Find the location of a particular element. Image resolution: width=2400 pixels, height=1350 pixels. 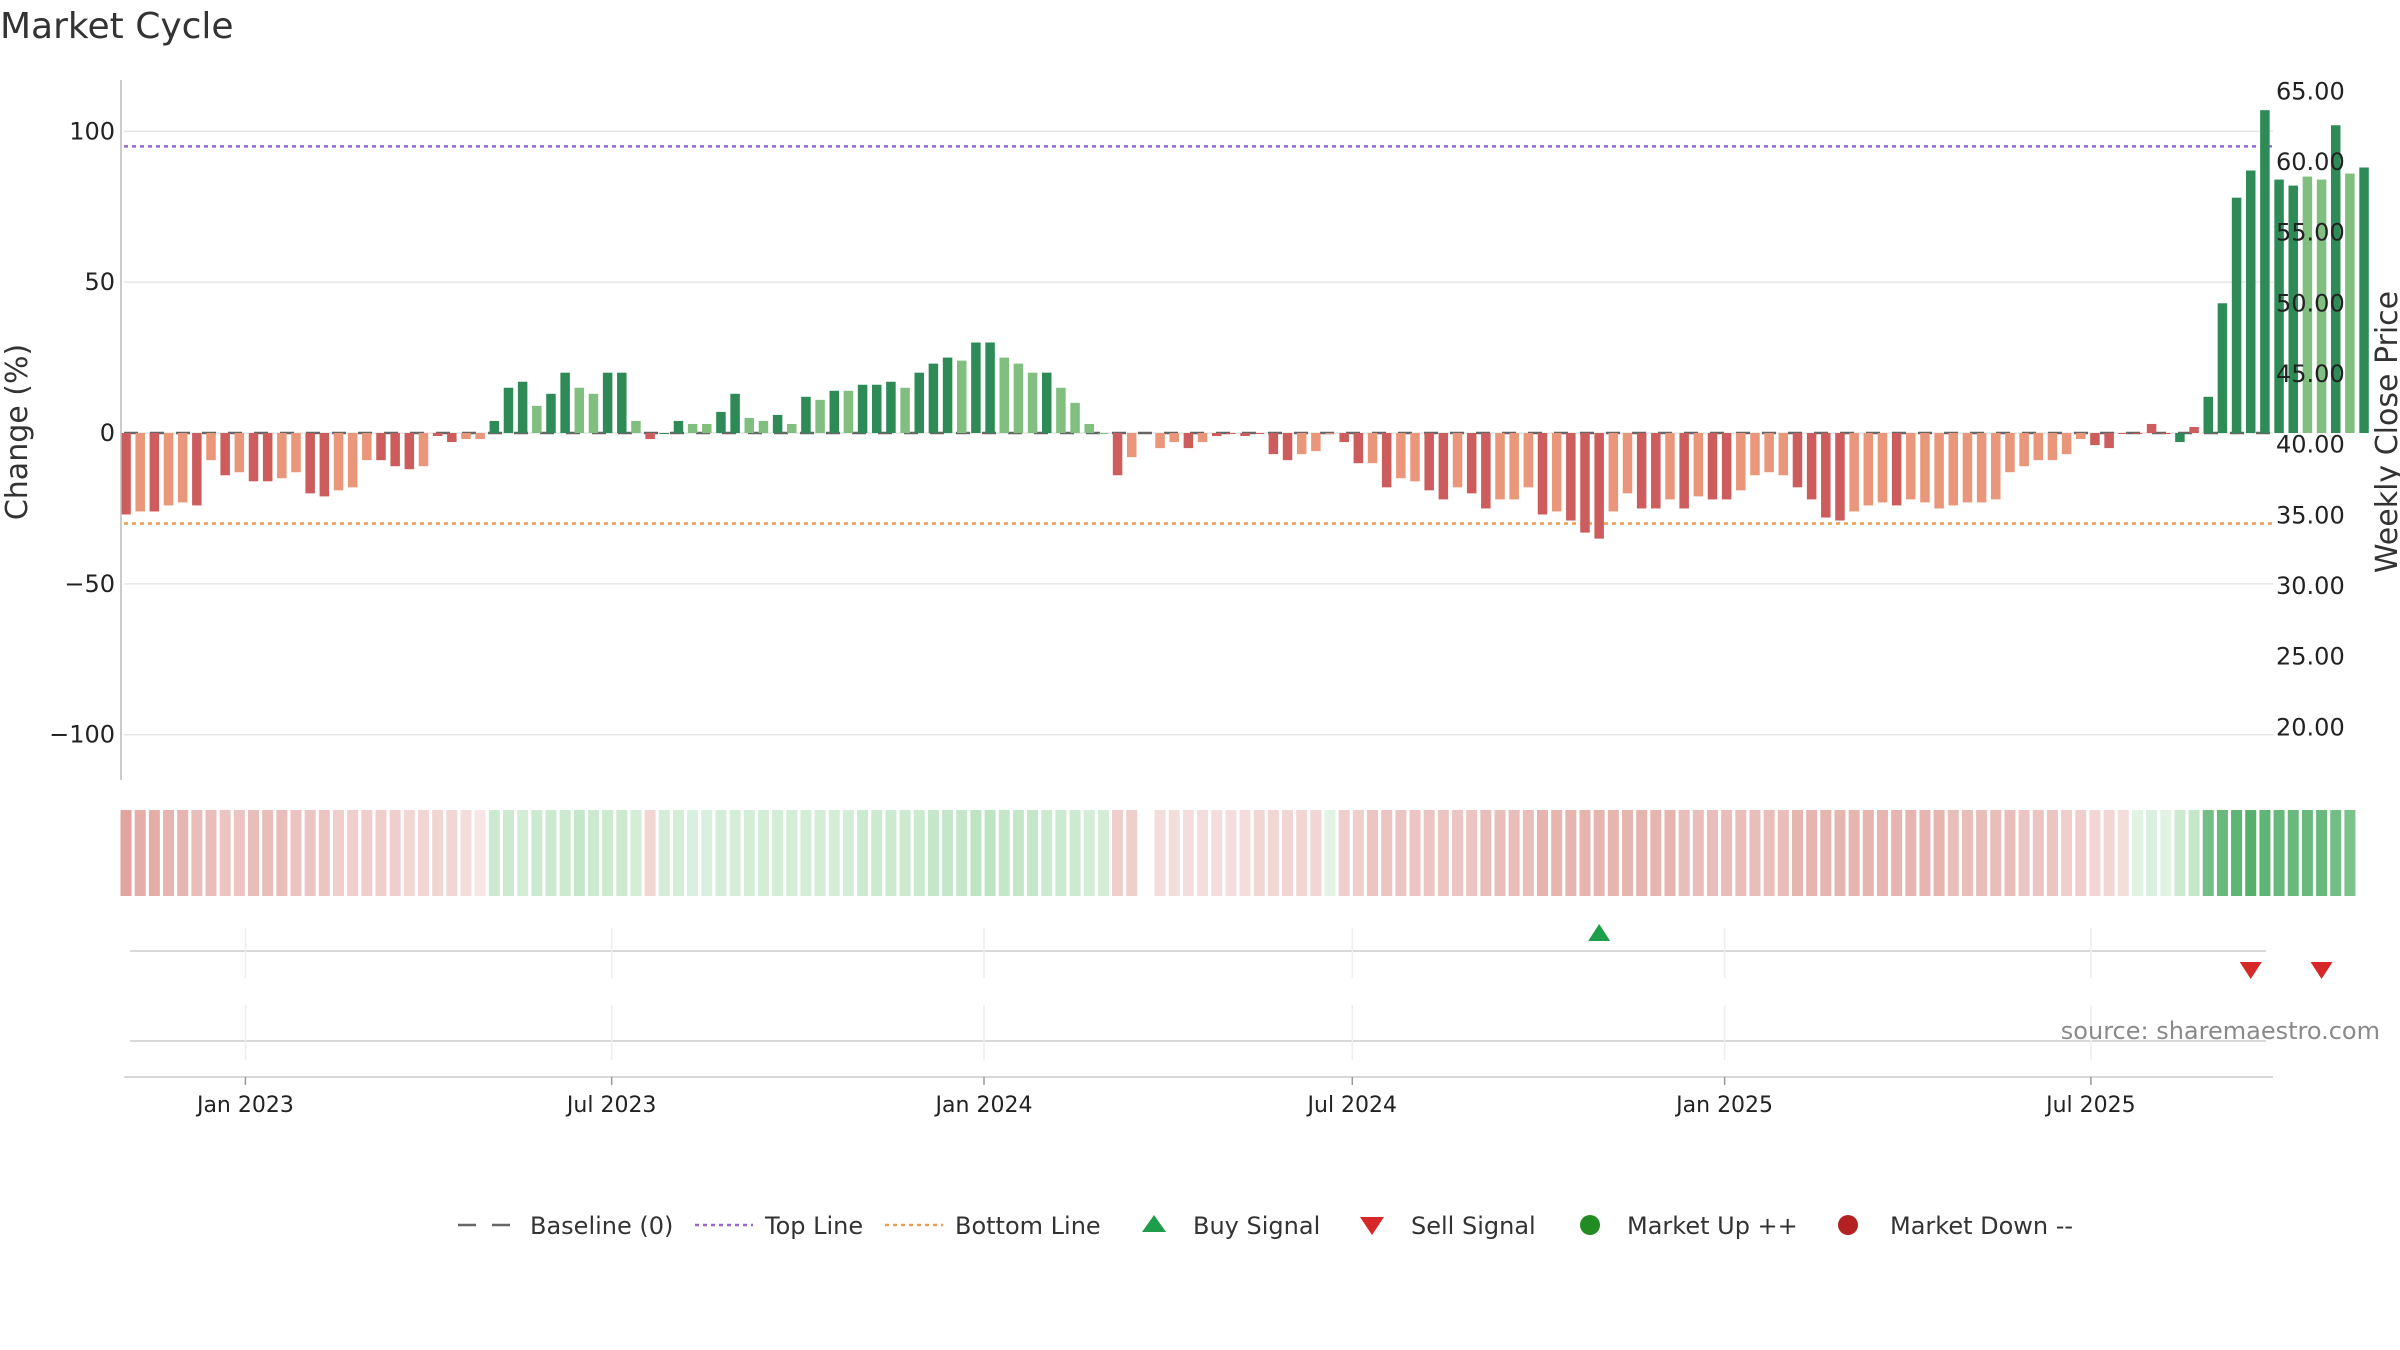

y2-tick-label: 20.00 is located at coordinates (2310, 727).